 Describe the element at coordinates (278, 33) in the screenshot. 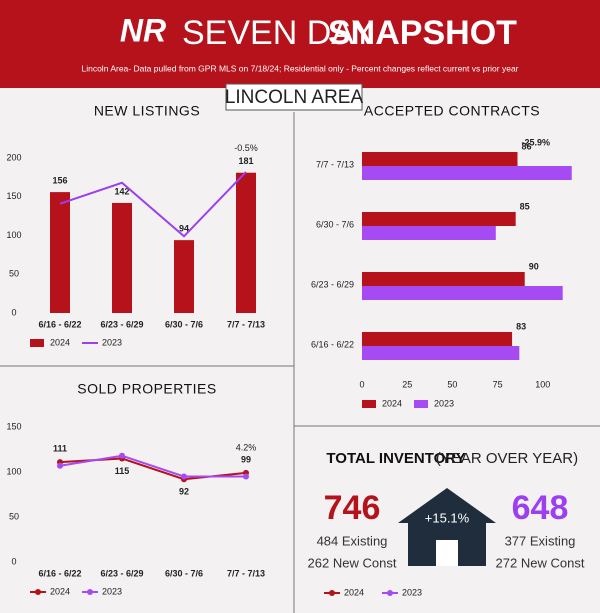

I see `title-light: SEVEN DAY` at that location.